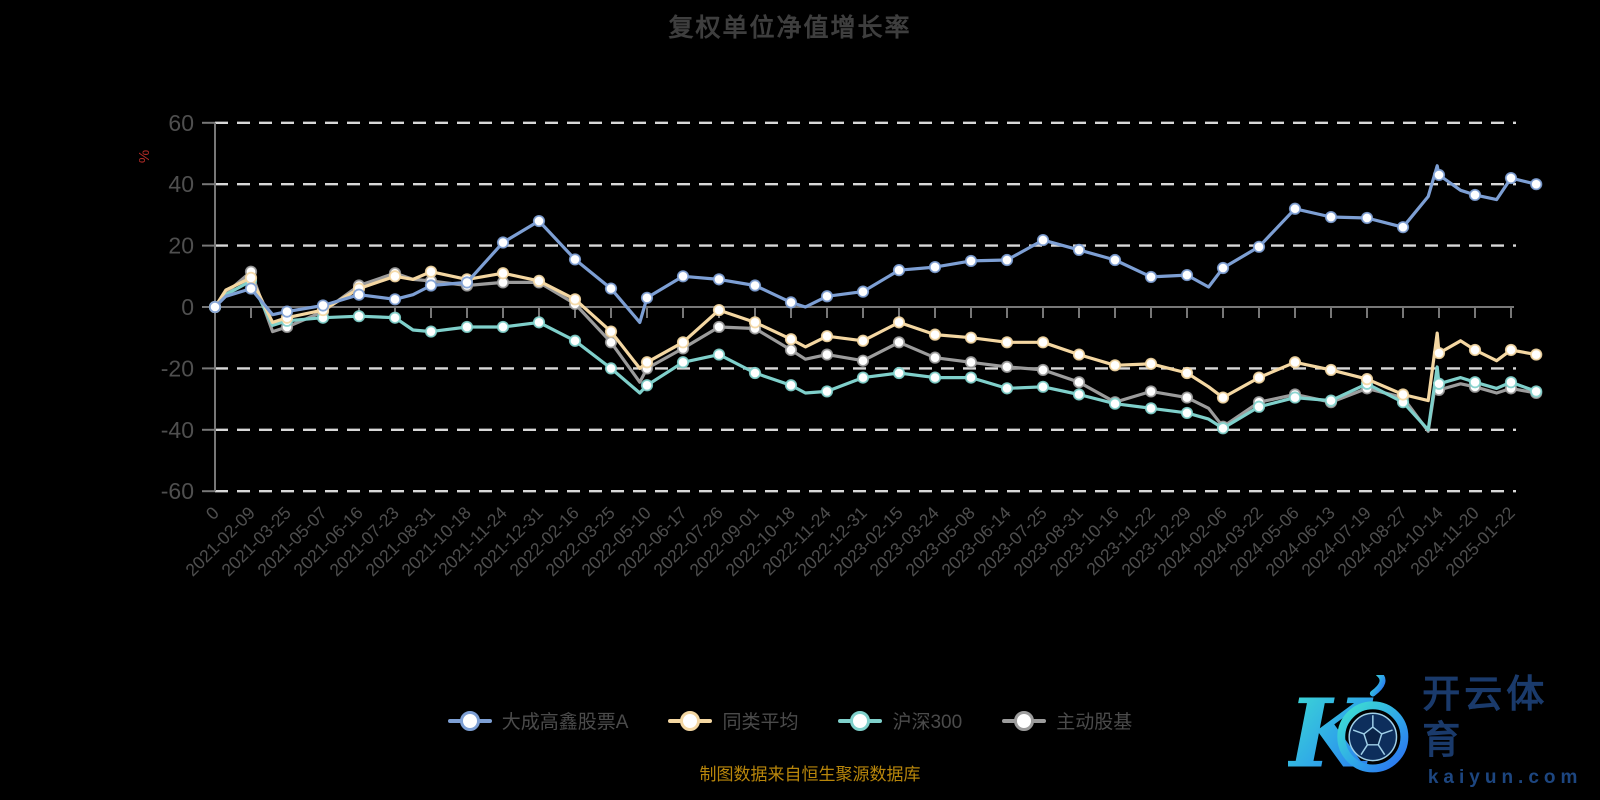 The width and height of the screenshot is (1600, 800). I want to click on chart-legend: 大成高鑫股票A 同类平均 沪深300 主动股基, so click(790, 720).